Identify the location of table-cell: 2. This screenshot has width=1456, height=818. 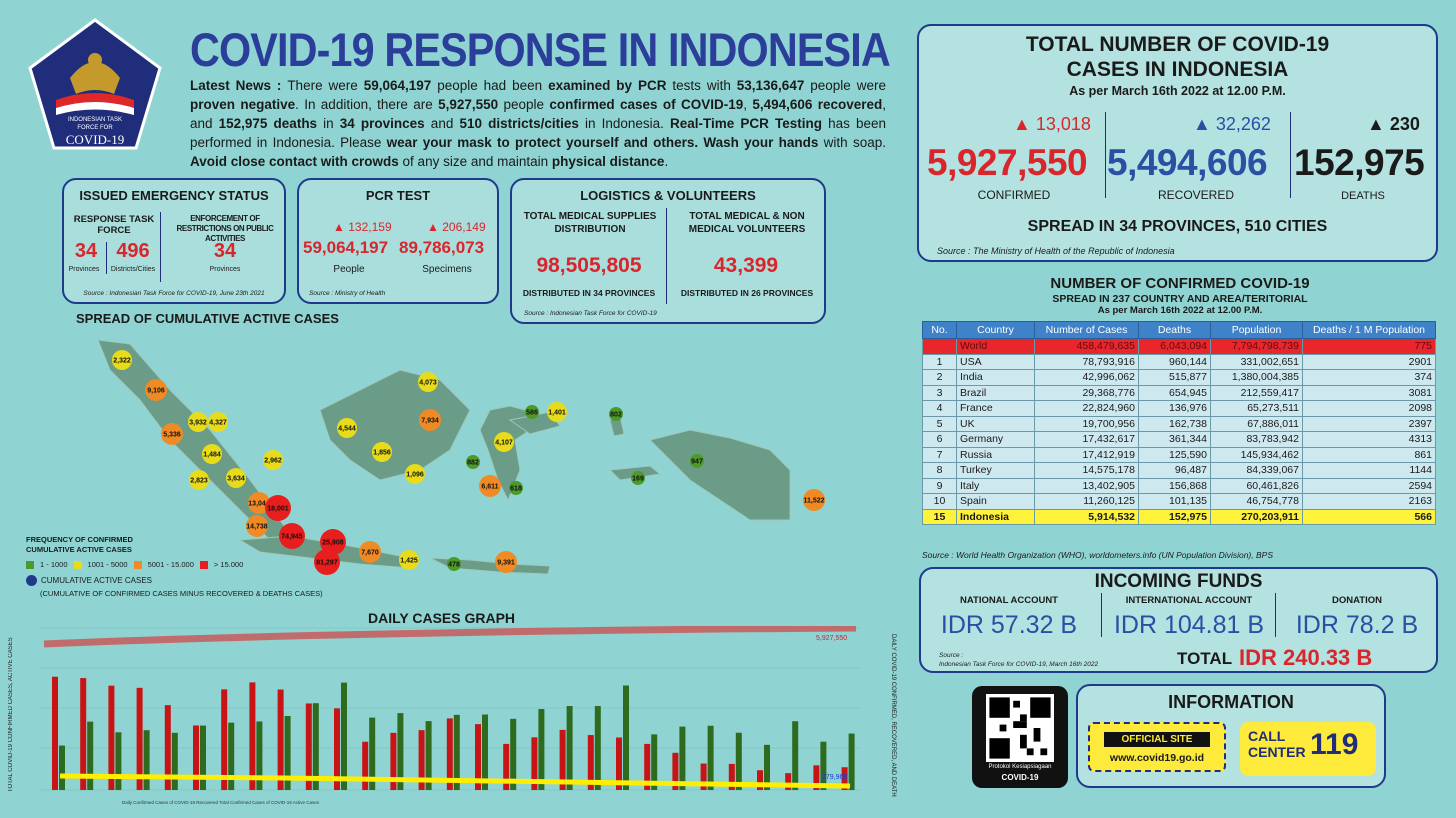
(939, 377).